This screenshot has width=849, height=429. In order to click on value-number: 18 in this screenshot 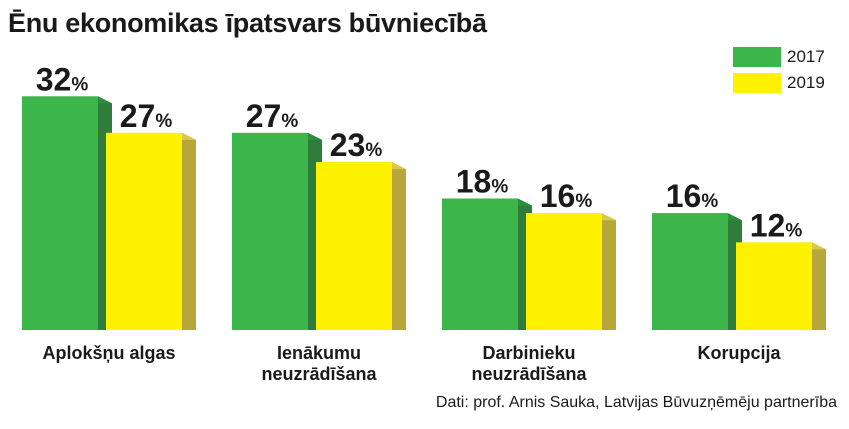, I will do `click(474, 182)`.